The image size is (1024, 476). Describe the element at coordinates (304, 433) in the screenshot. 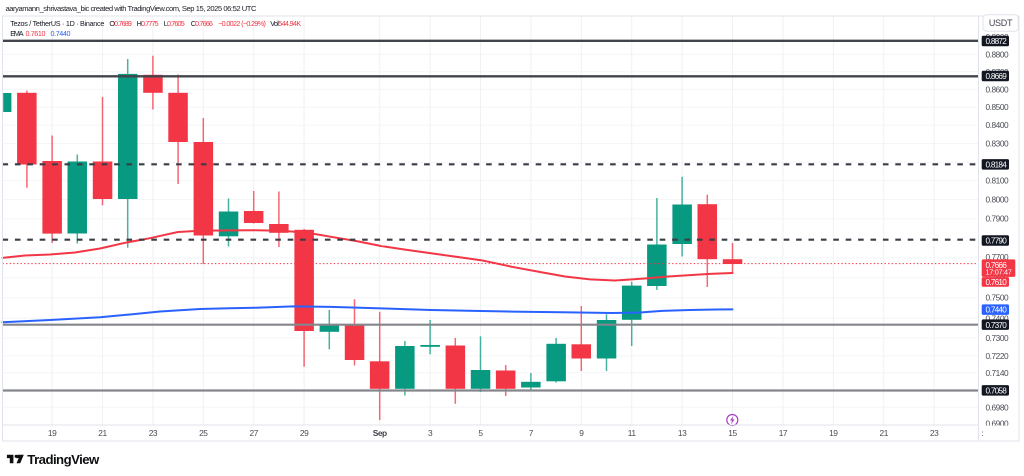

I see `svg-text: 29` at that location.